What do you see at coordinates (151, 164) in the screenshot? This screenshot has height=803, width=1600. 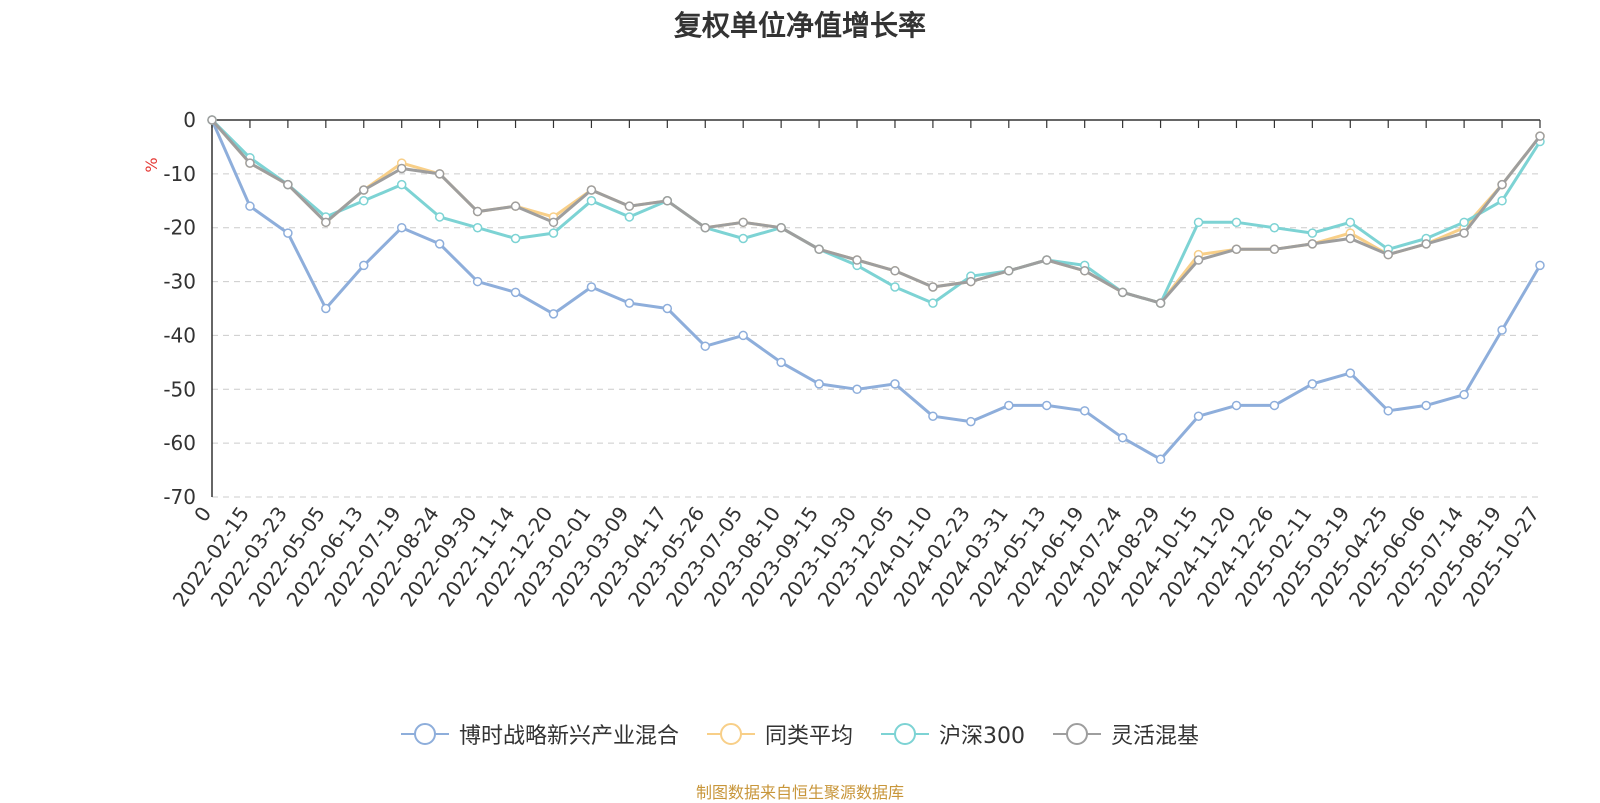 I see `y-axis-label: %` at bounding box center [151, 164].